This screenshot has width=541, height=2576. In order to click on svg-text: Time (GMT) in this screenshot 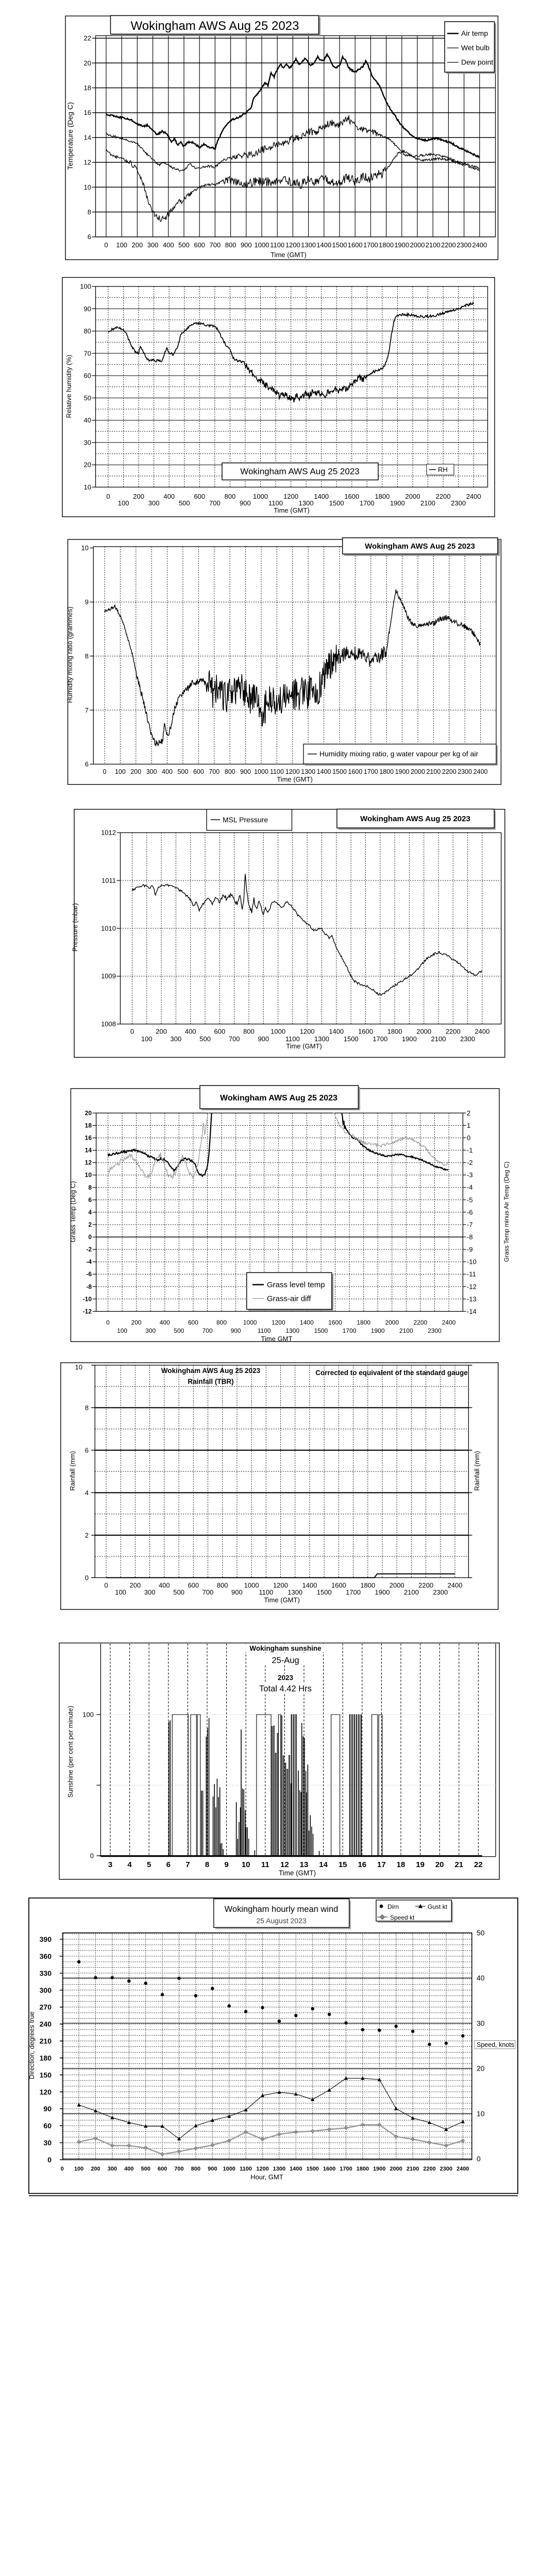, I will do `click(288, 255)`.